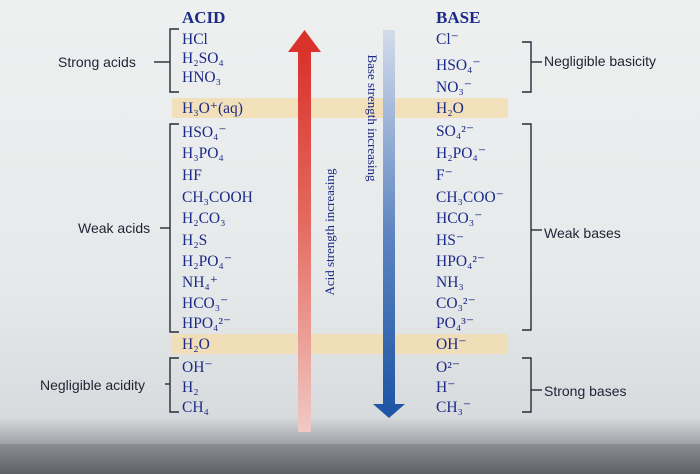 The width and height of the screenshot is (700, 474). Describe the element at coordinates (217, 197) in the screenshot. I see `acid-item: CH₃COOH` at that location.